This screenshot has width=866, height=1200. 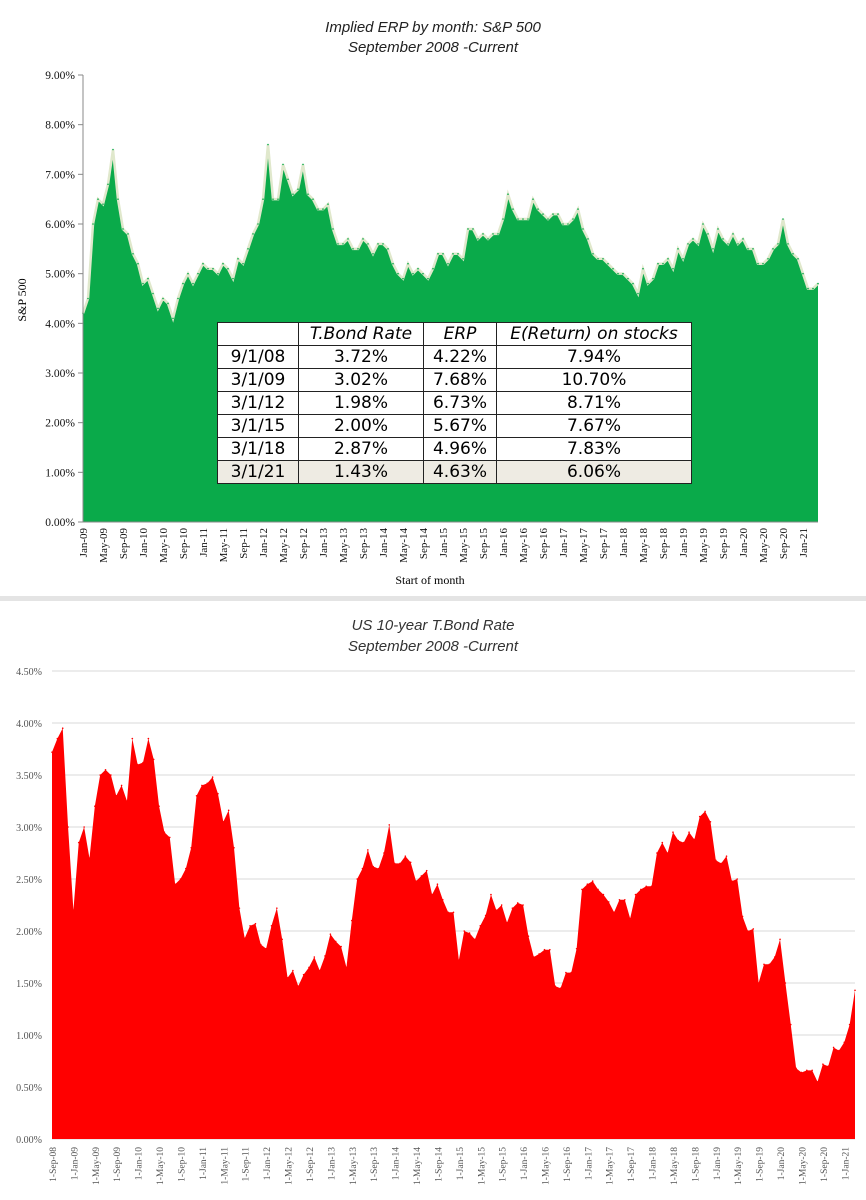 What do you see at coordinates (225, 1166) in the screenshot?
I see `x-tick-label: 1-May-11` at bounding box center [225, 1166].